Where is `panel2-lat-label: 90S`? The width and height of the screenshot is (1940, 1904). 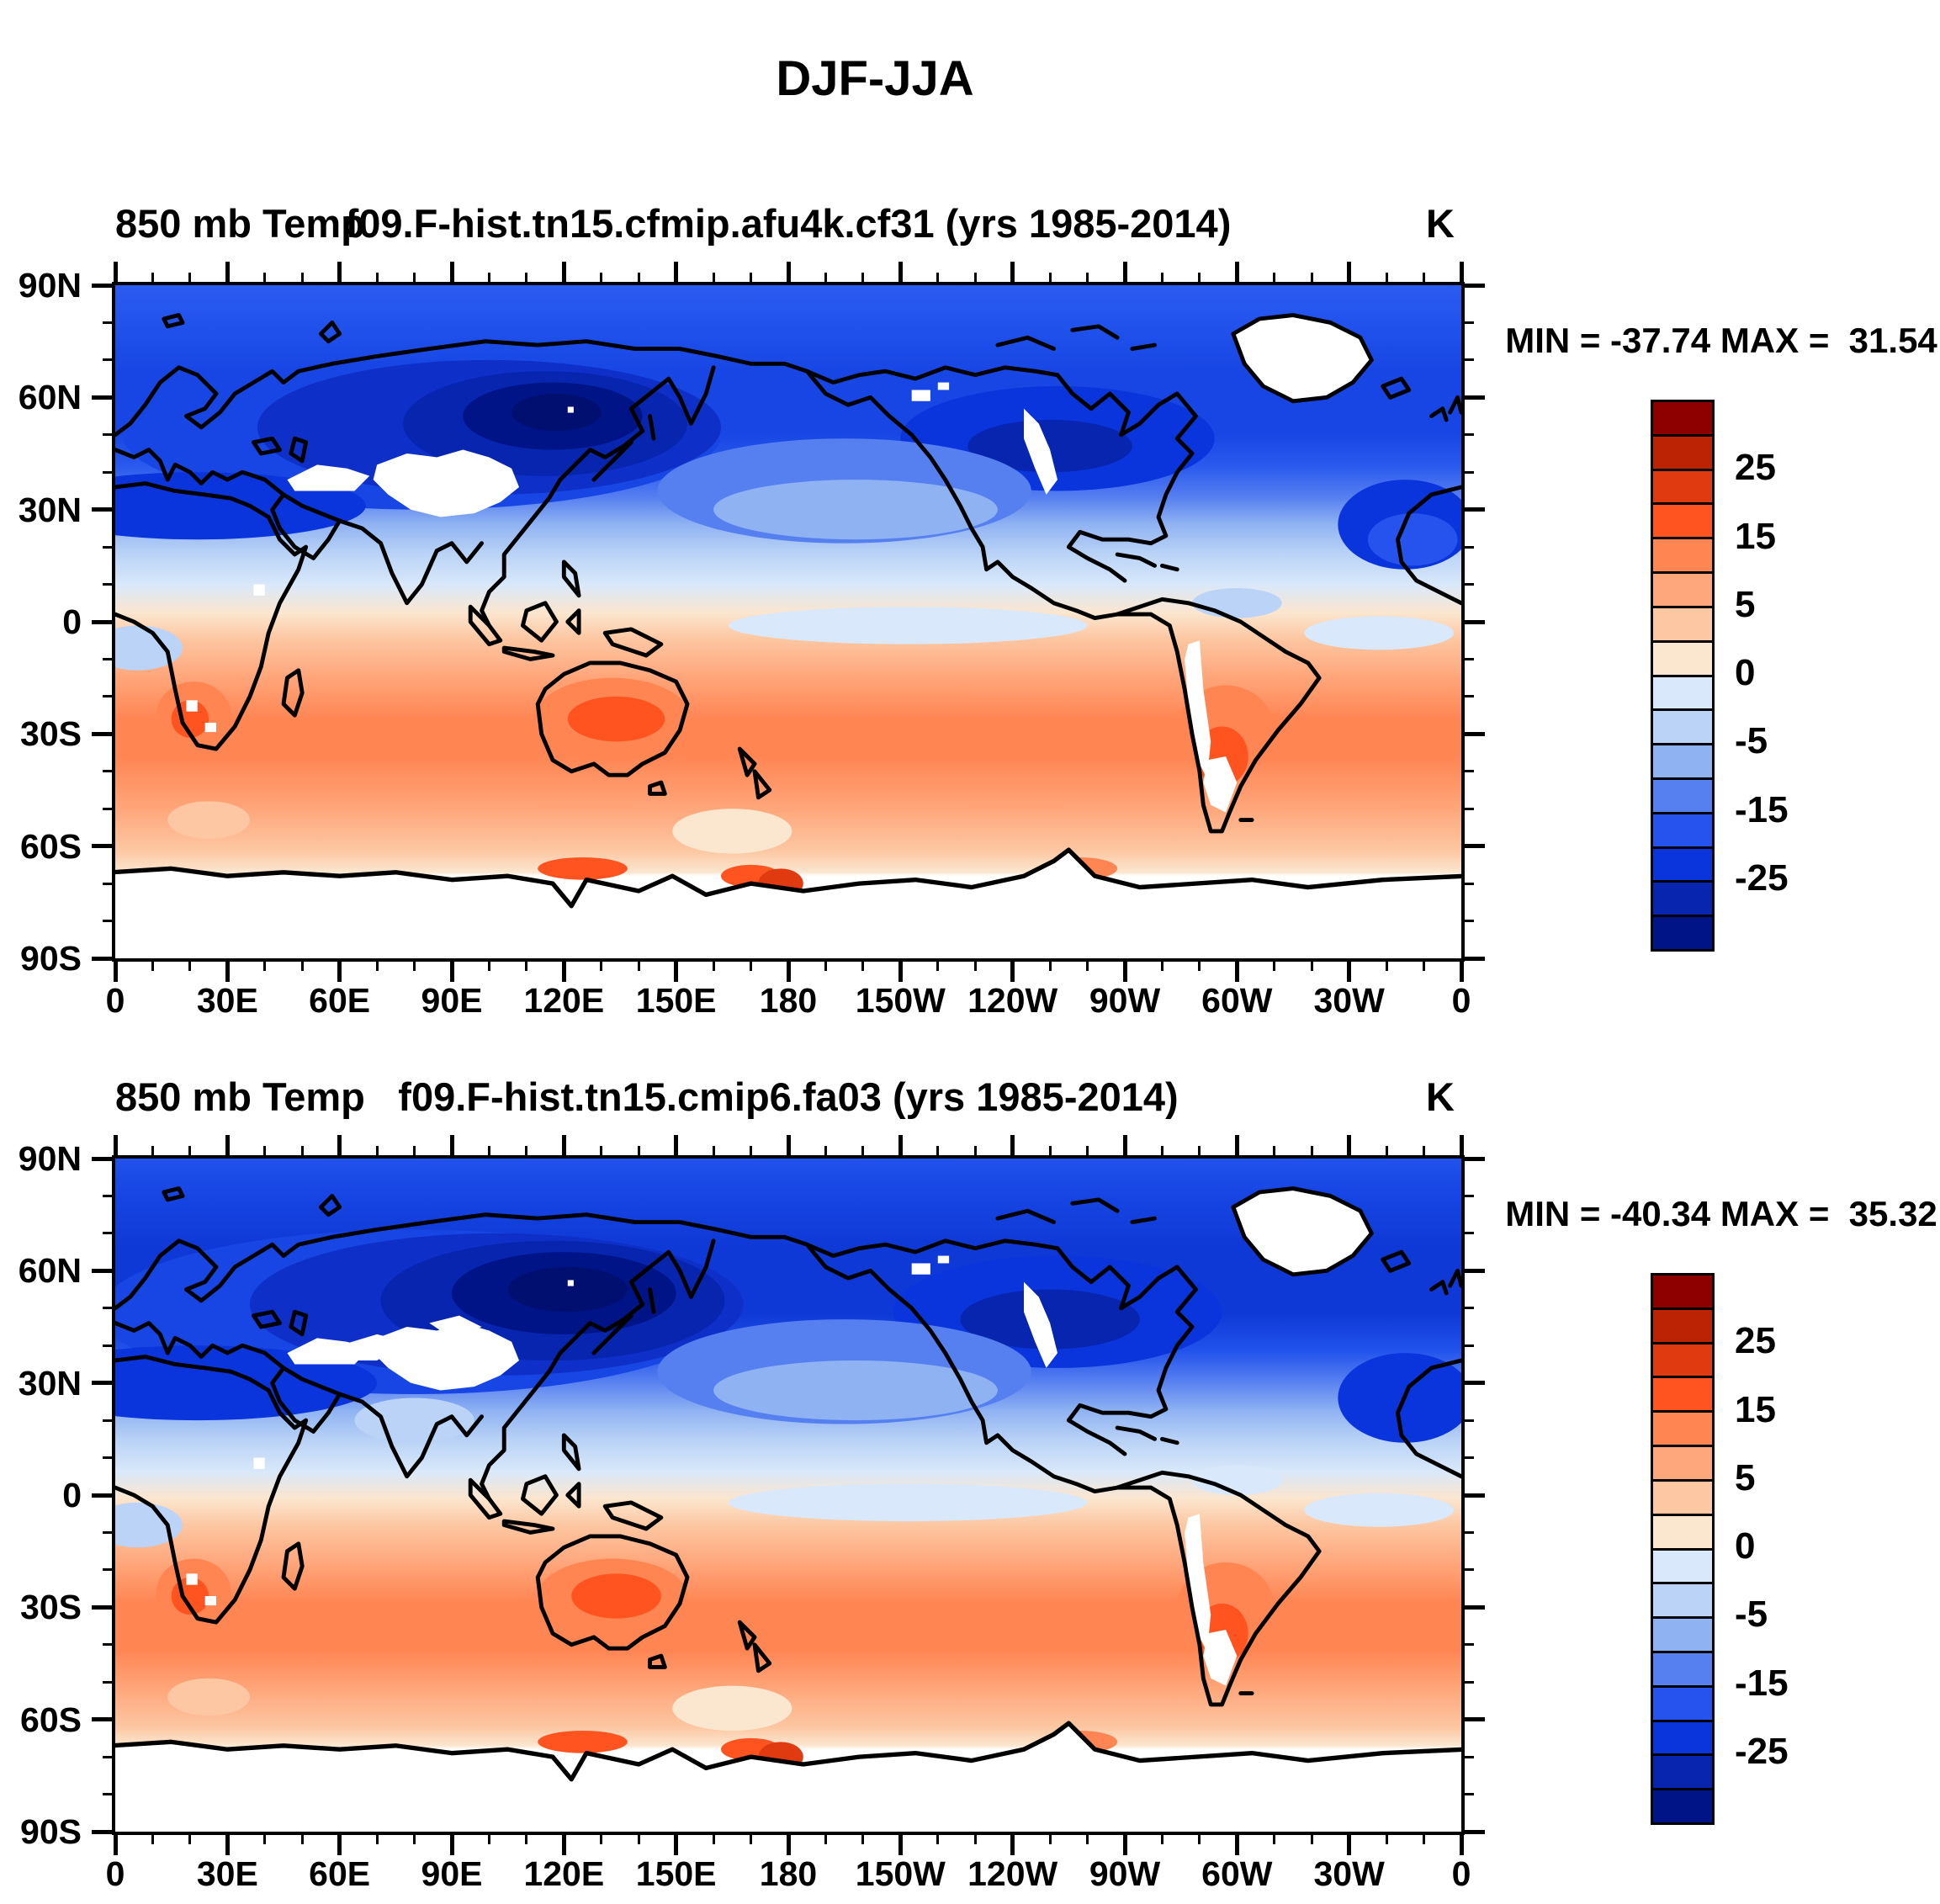
panel2-lat-label: 90S is located at coordinates (51, 1831).